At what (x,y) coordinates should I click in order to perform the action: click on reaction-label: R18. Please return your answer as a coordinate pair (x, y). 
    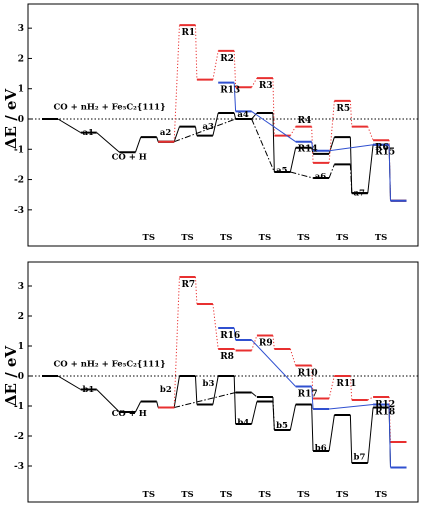
    Looking at the image, I should click on (385, 413).